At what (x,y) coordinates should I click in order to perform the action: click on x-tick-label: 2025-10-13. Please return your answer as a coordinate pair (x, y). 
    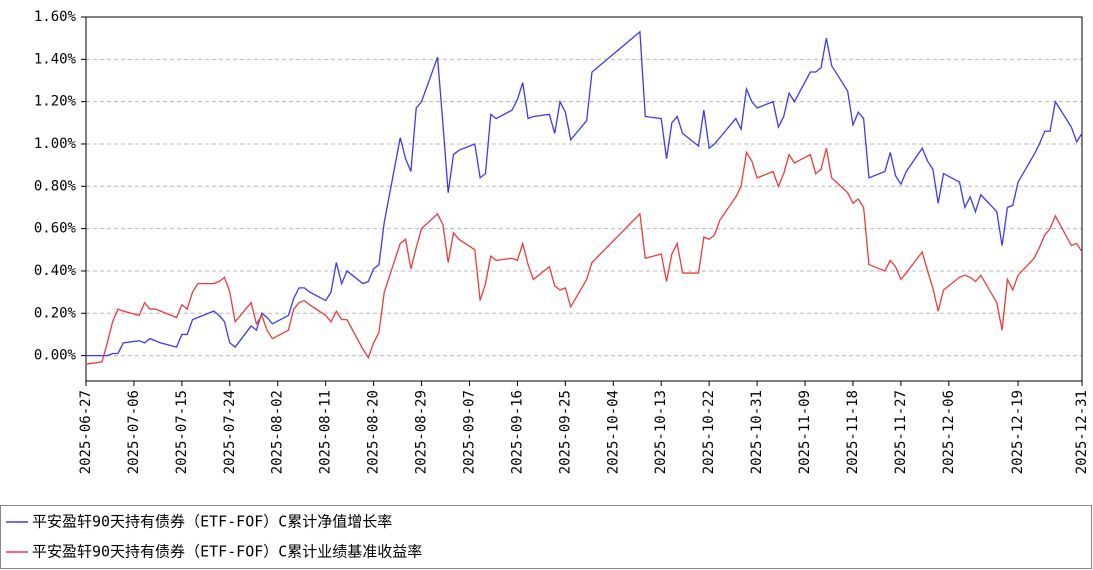
    Looking at the image, I should click on (661, 432).